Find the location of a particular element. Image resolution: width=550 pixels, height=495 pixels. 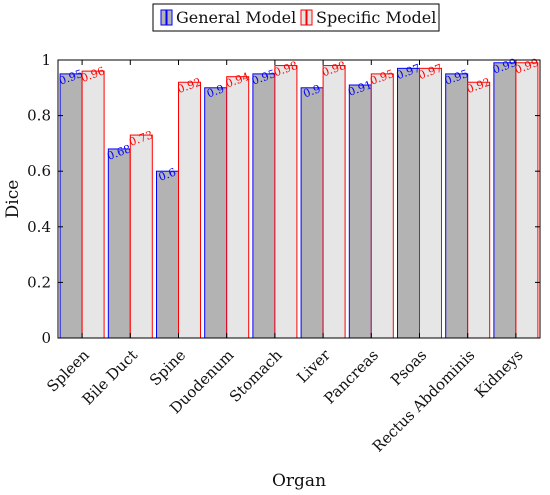

x-tick-label: Psoas is located at coordinates (408, 367).